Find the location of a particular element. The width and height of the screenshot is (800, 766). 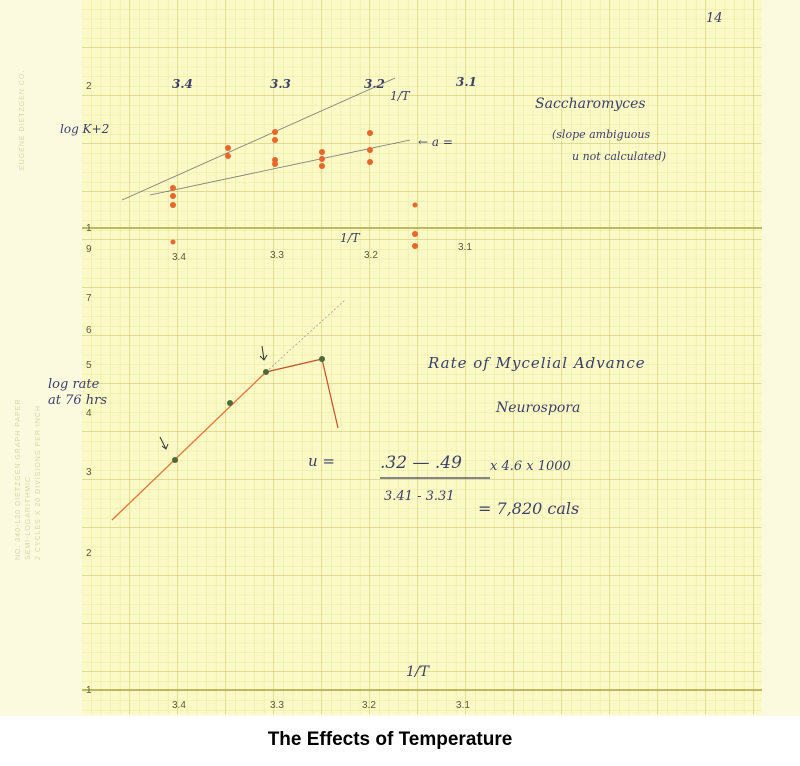

formula-denominator: 3.41 - 3.31 is located at coordinates (419, 496).